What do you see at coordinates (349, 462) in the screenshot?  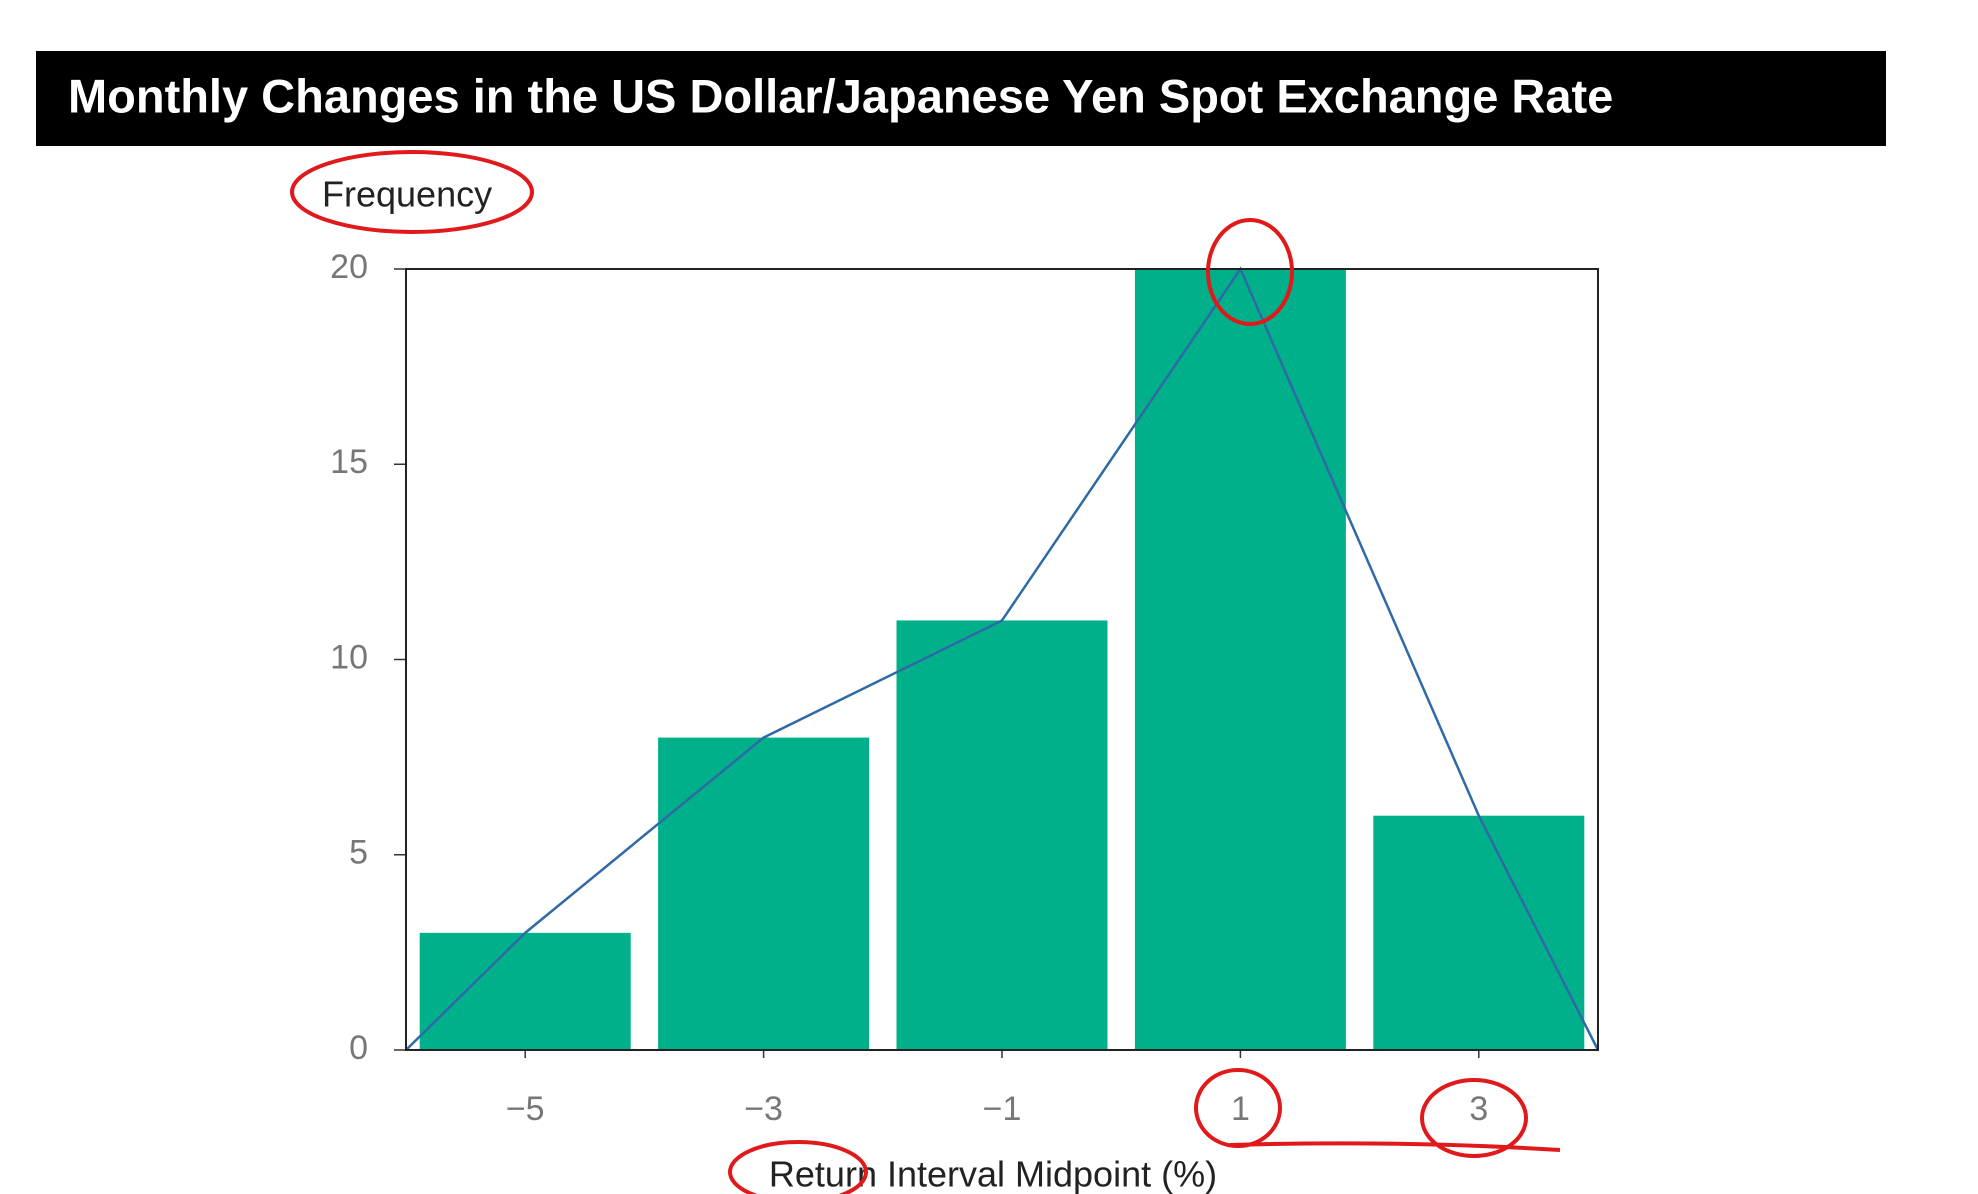 I see `y-tick-label: 15` at bounding box center [349, 462].